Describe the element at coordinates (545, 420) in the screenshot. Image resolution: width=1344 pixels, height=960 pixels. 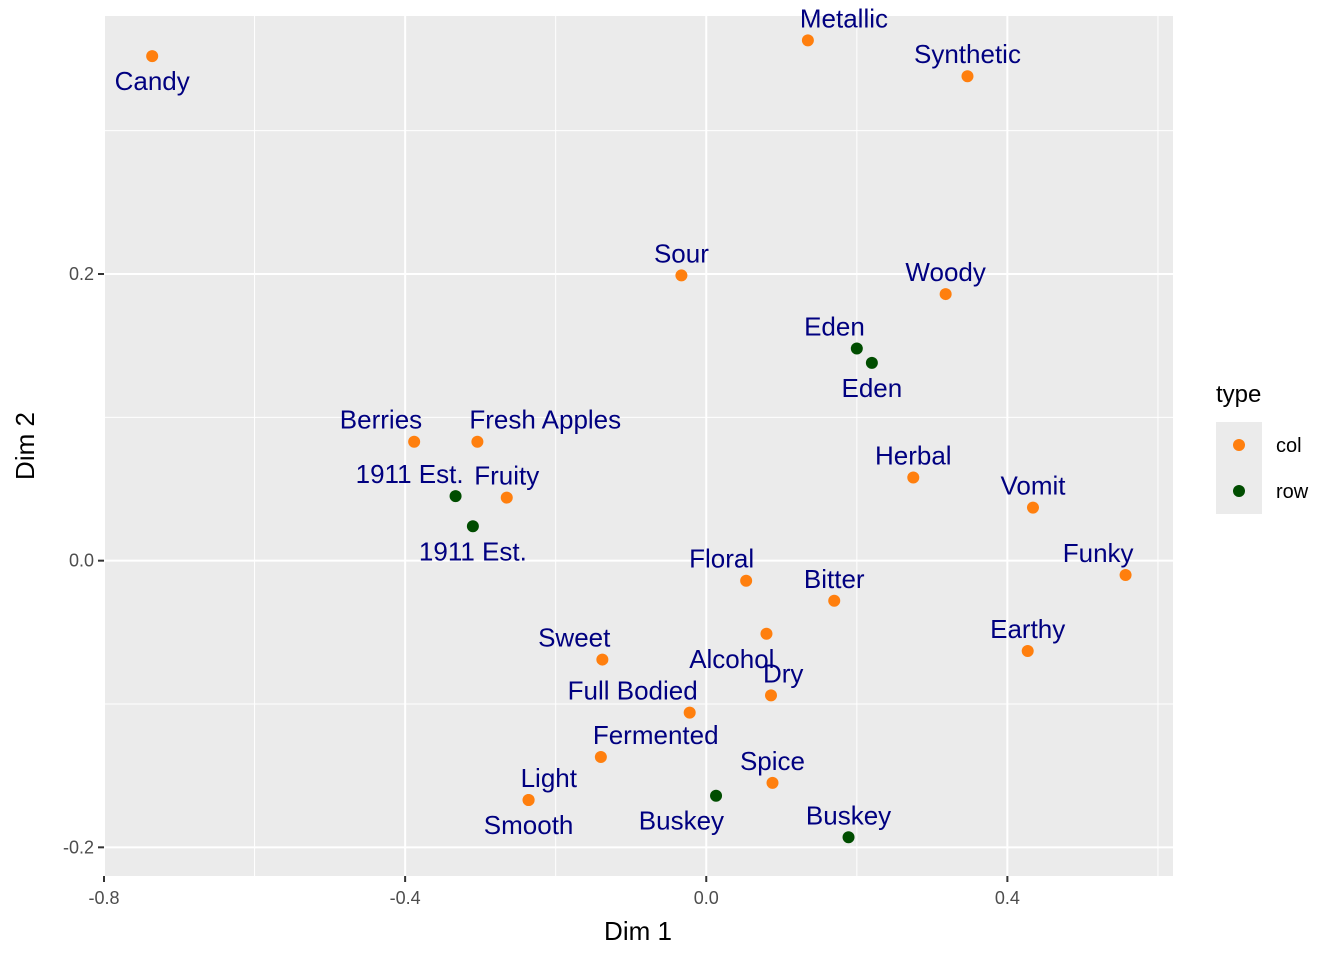
I see `point-label: Fresh Apples` at that location.